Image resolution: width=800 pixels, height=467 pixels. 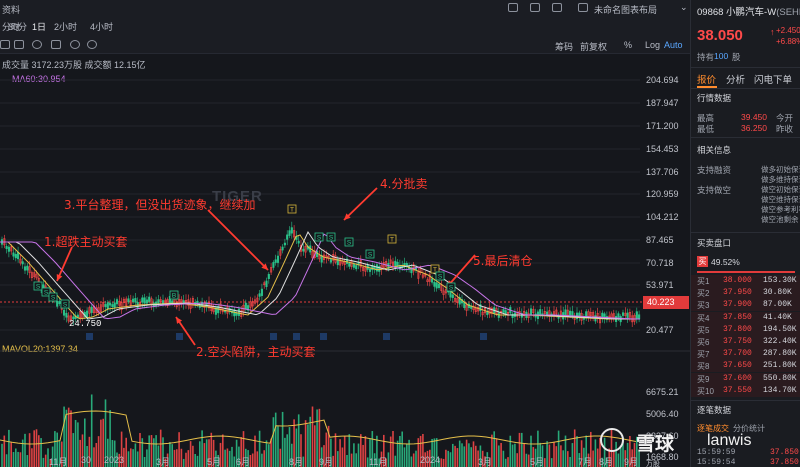 I want to click on layout-icon, so click(x=583, y=7).